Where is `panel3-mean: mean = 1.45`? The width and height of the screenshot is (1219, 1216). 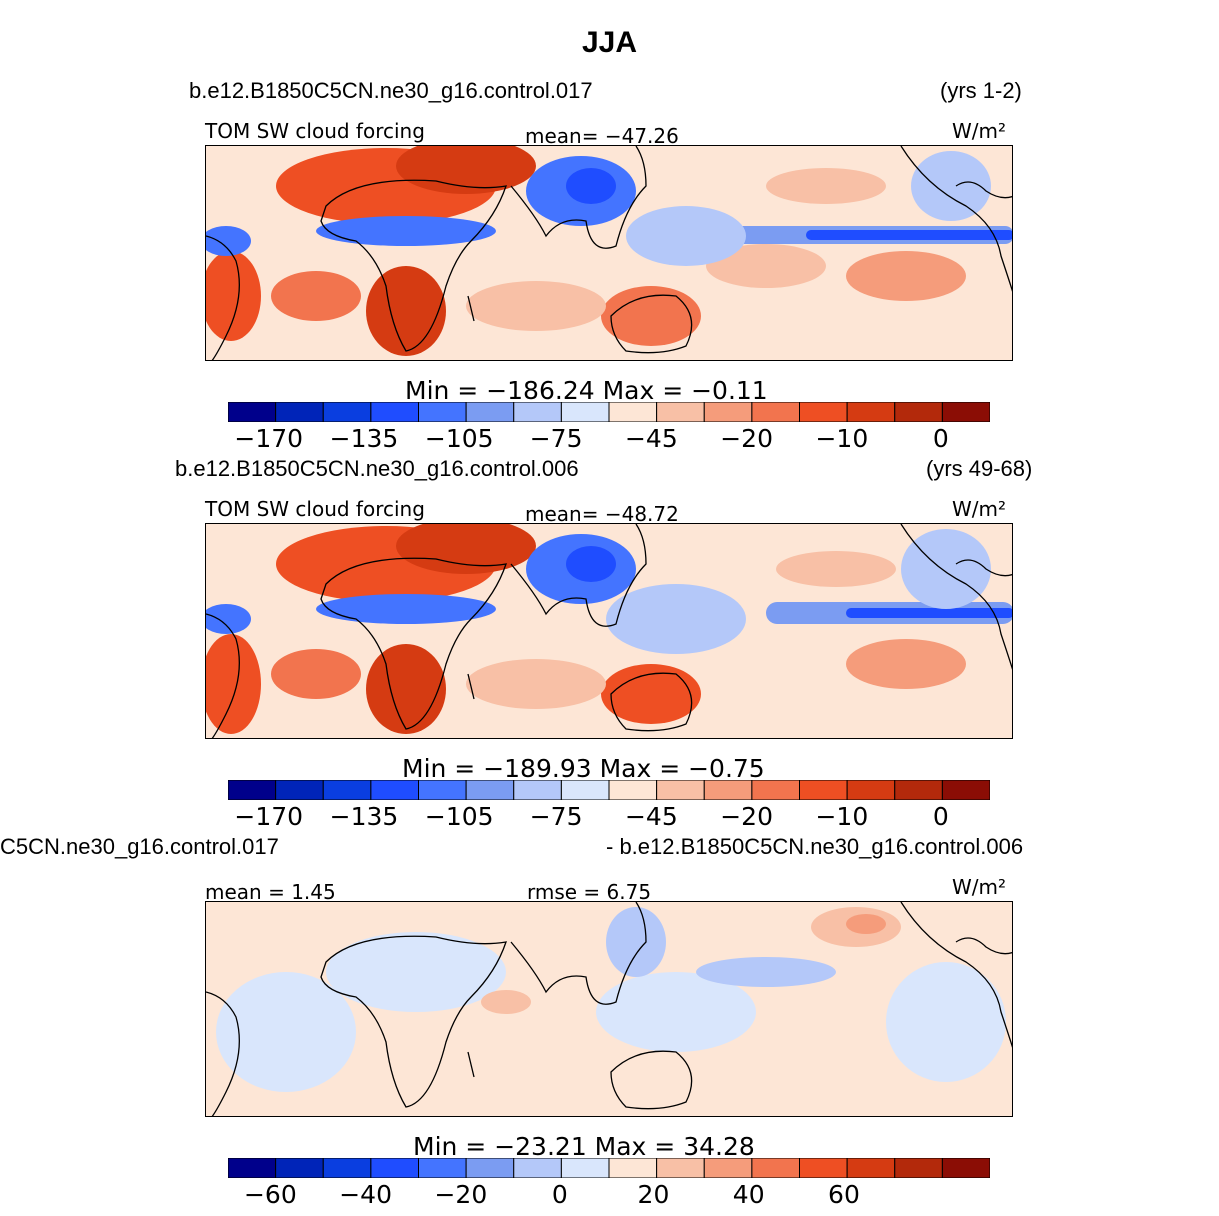
panel3-mean: mean = 1.45 is located at coordinates (270, 892).